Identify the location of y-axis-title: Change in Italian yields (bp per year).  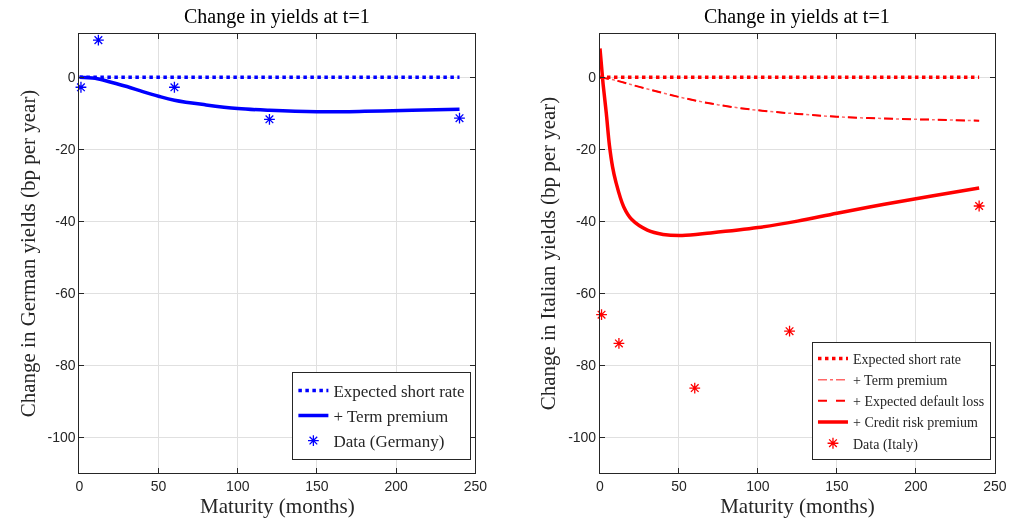
(548, 253).